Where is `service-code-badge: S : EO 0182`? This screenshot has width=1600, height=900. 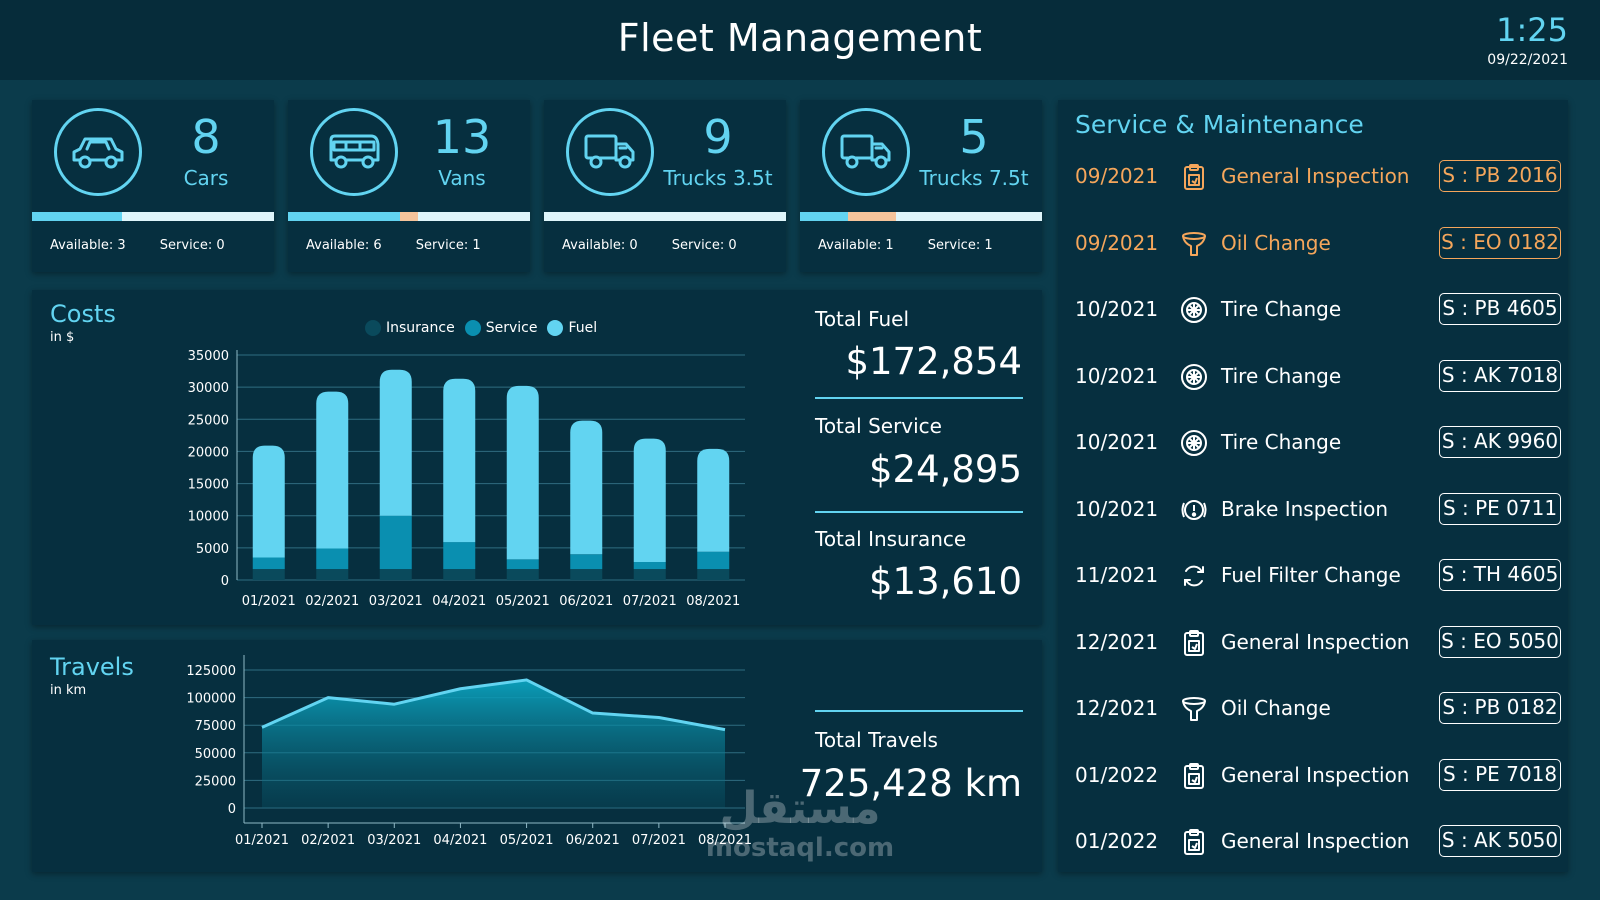
service-code-badge: S : EO 0182 is located at coordinates (1500, 242).